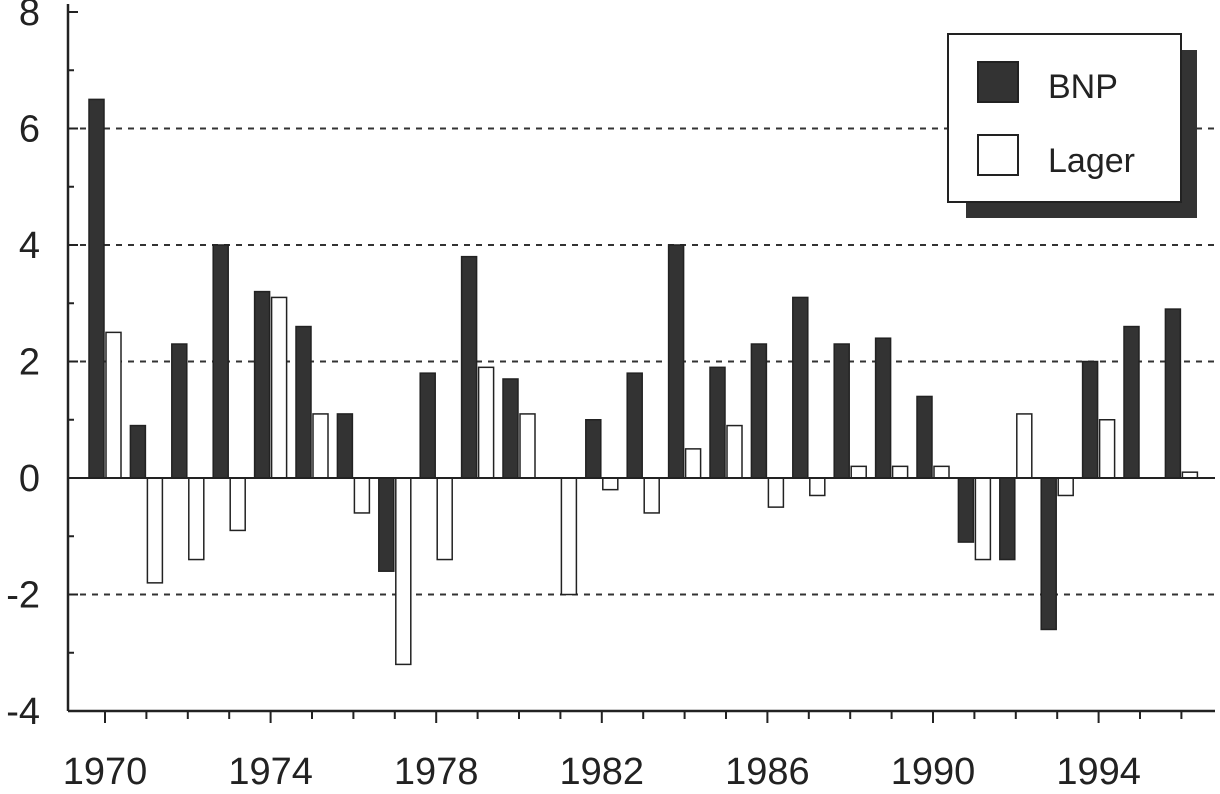 This screenshot has height=794, width=1220. I want to click on bar-lager-1979, so click(486, 422).